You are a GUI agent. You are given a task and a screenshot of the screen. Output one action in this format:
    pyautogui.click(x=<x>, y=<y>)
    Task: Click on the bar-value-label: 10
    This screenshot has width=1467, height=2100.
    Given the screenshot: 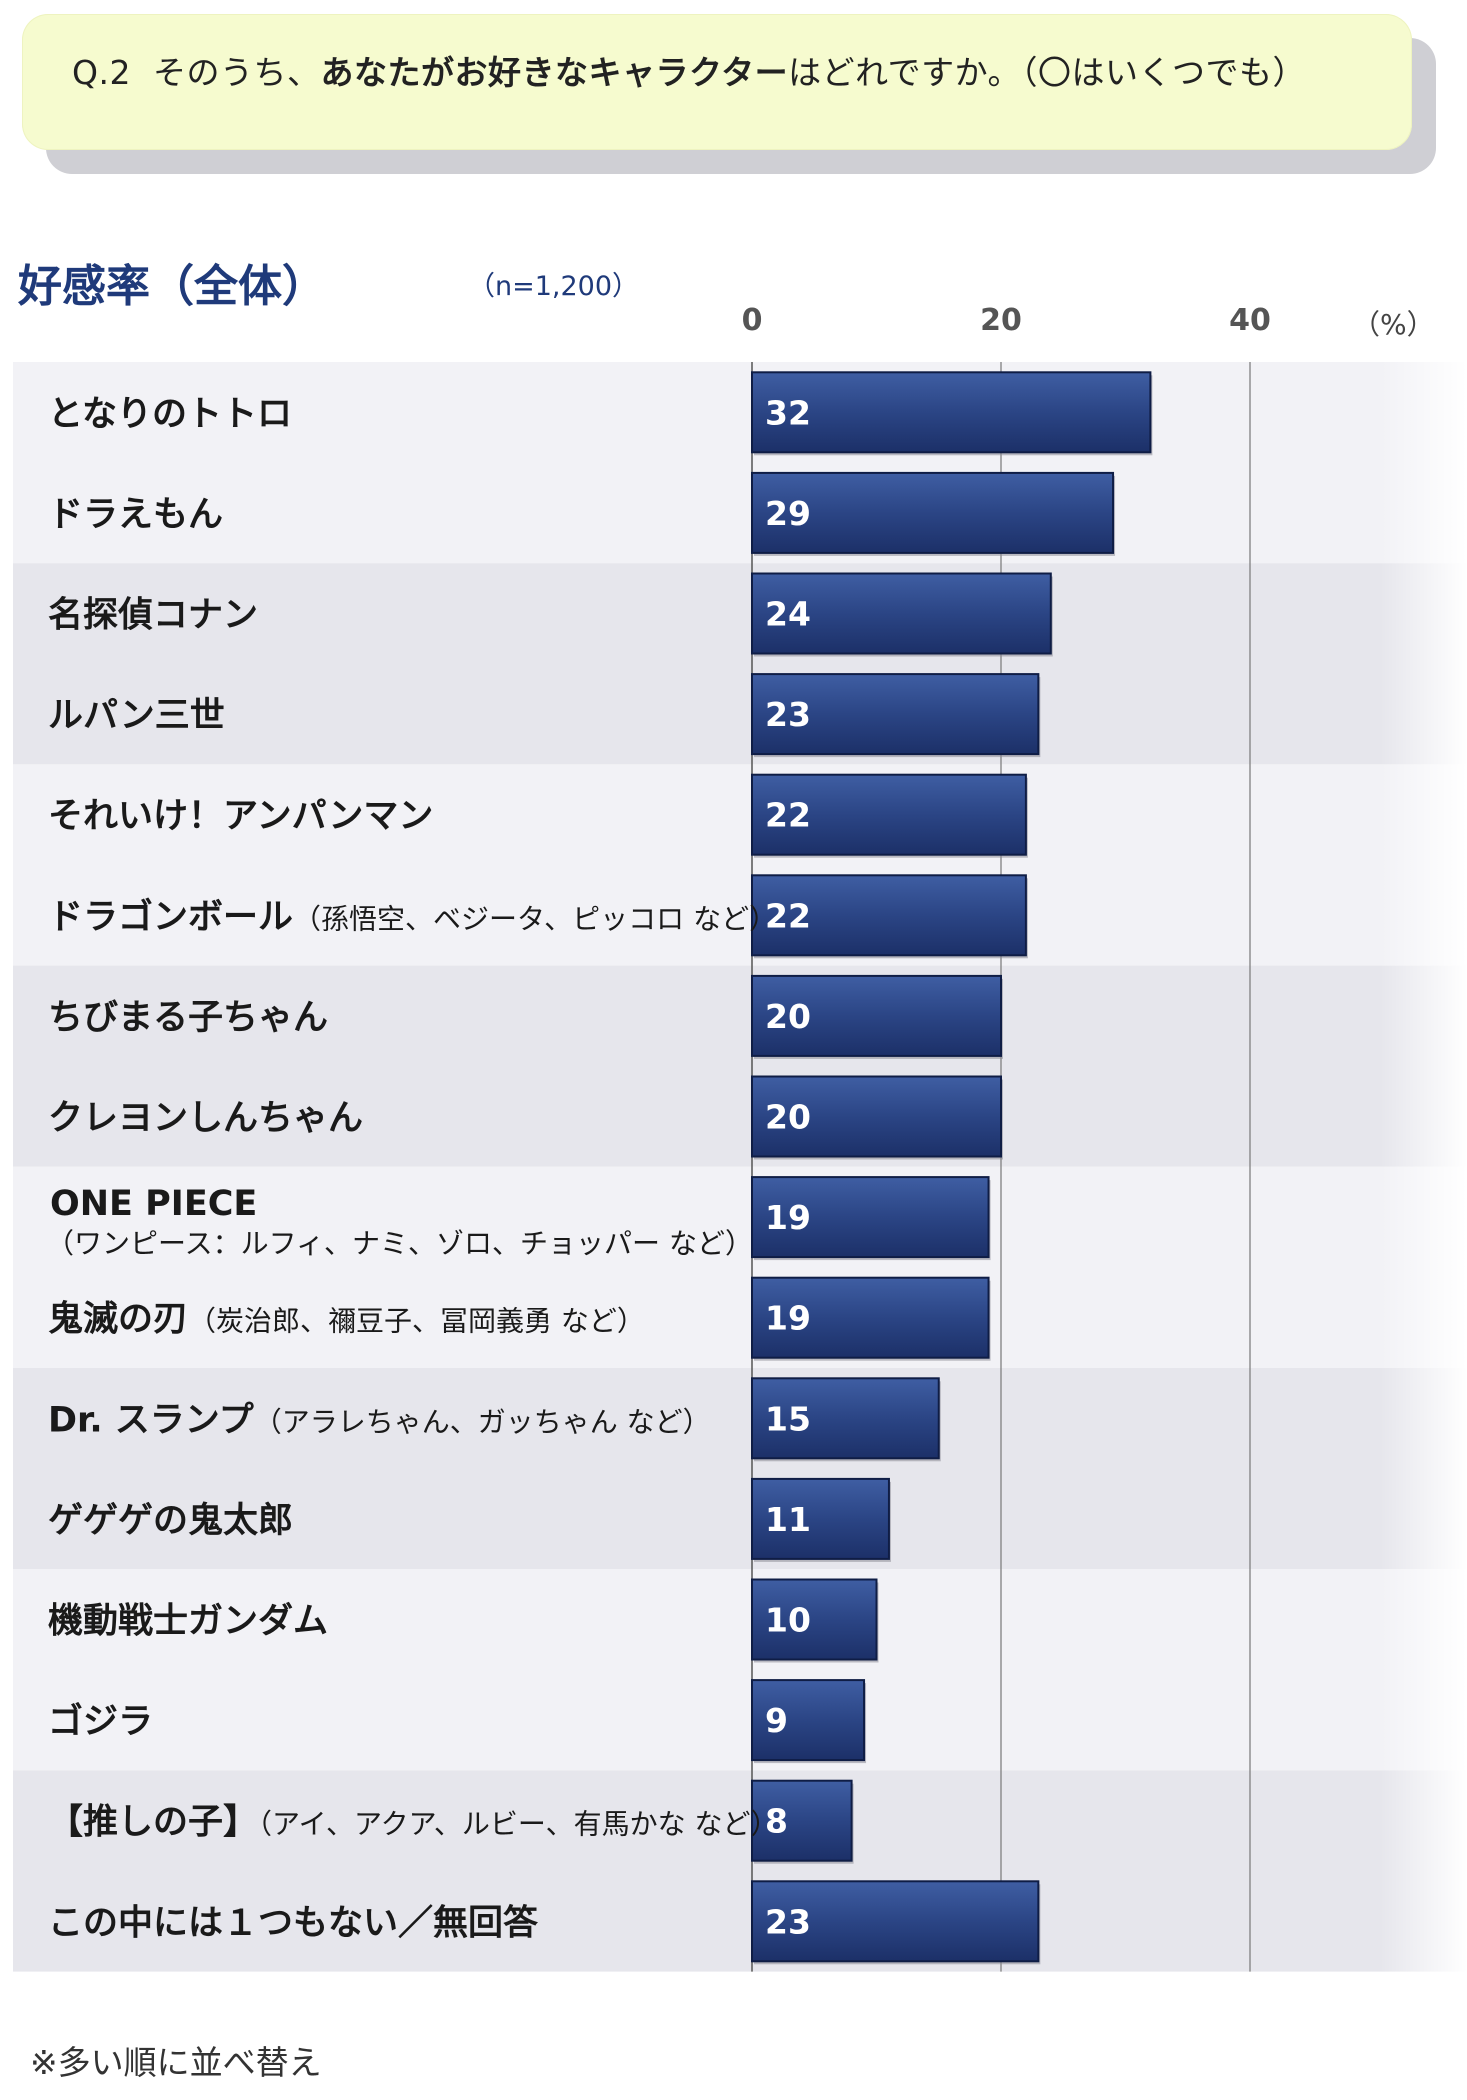 What is the action you would take?
    pyautogui.click(x=788, y=1620)
    